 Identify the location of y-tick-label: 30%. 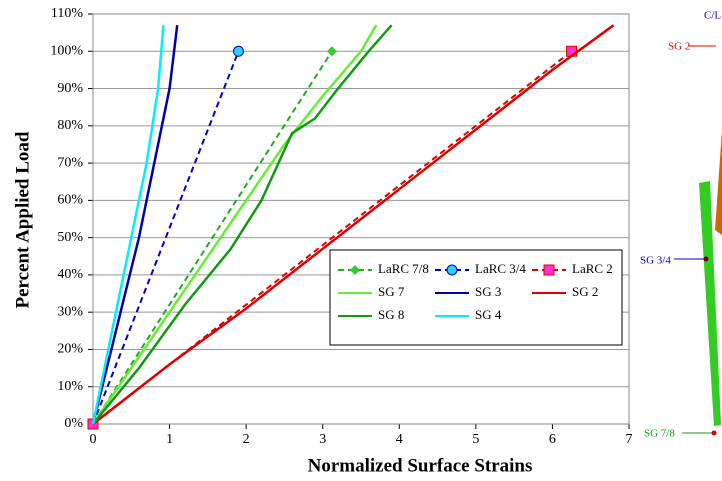
(70, 311).